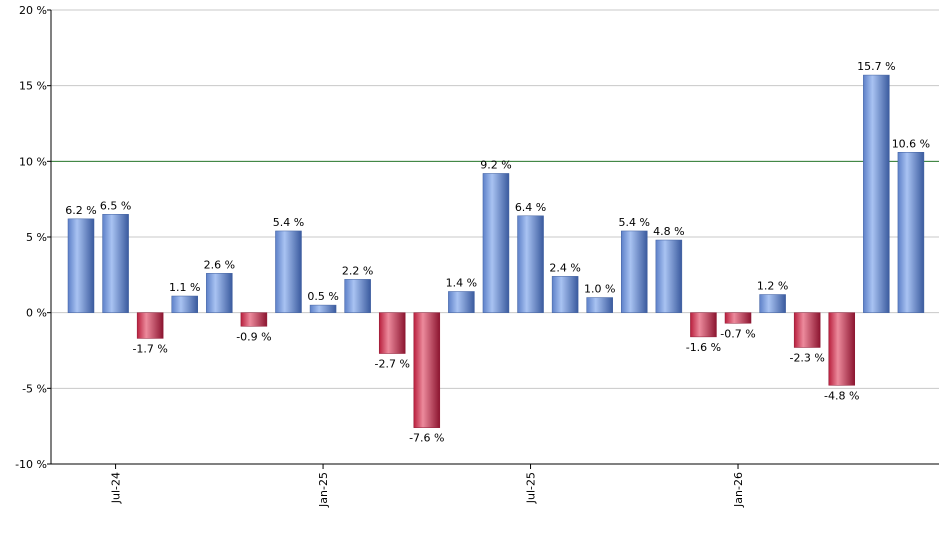  I want to click on data-label: 1.4 %, so click(461, 282).